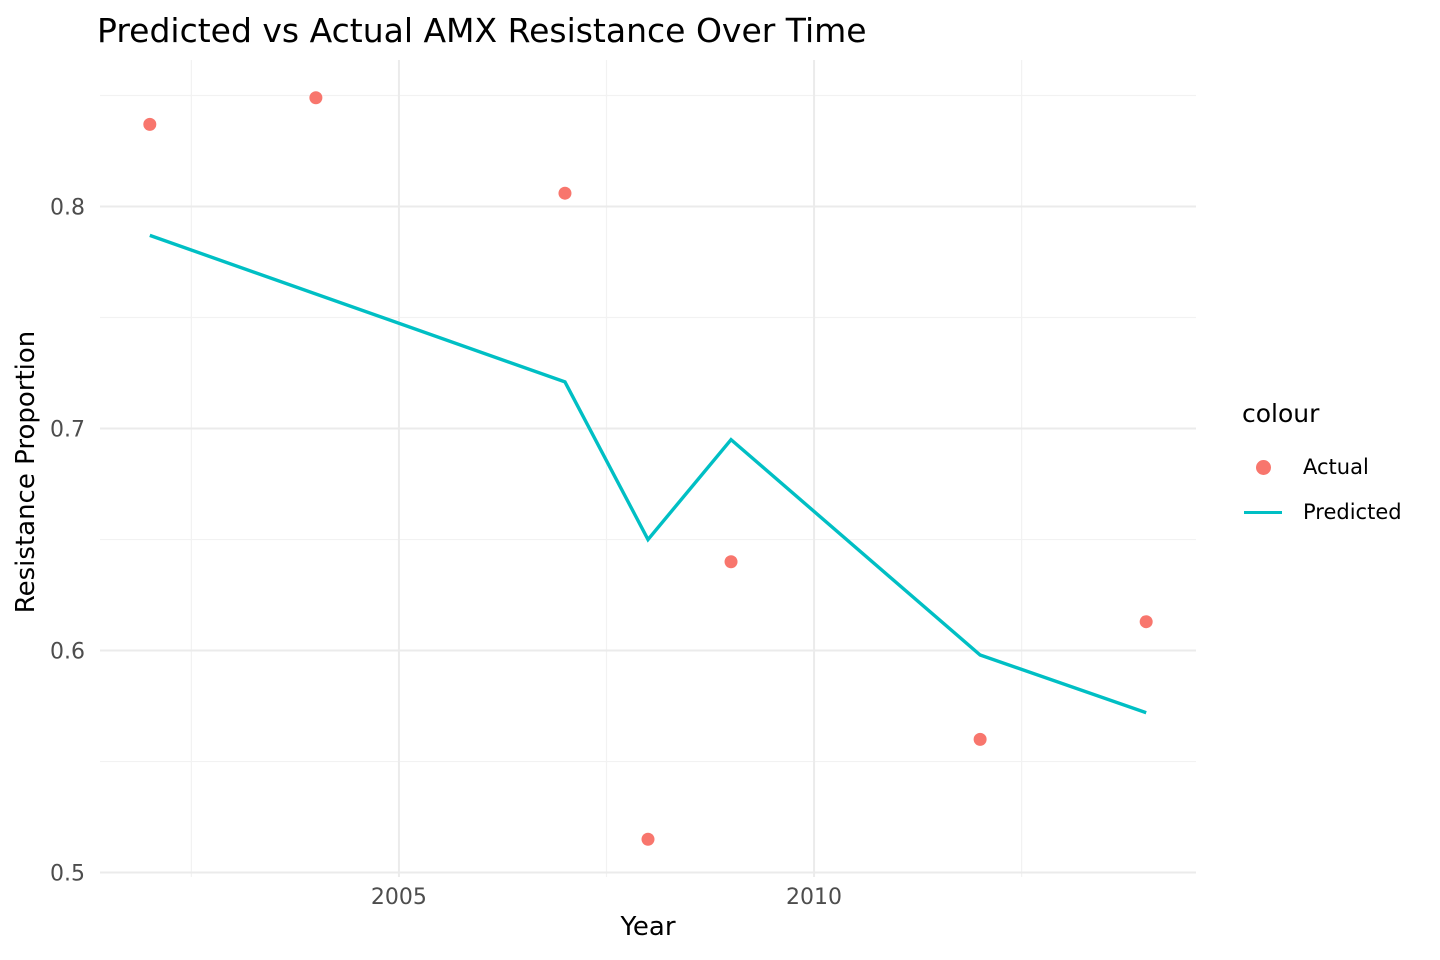  What do you see at coordinates (67, 874) in the screenshot?
I see `y-tick-label: 0.5` at bounding box center [67, 874].